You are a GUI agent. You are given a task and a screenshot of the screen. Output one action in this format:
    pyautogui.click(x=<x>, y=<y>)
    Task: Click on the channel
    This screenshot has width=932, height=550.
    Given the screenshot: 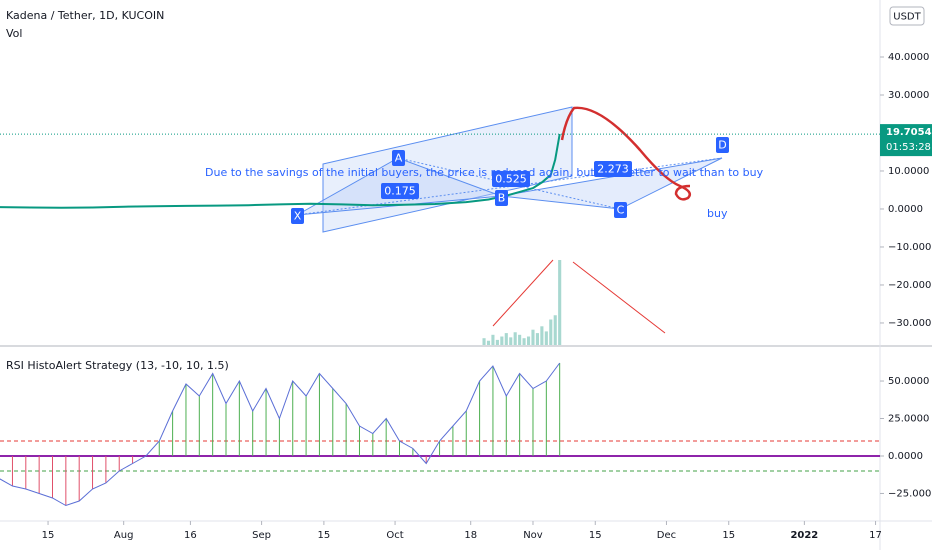 What is the action you would take?
    pyautogui.click(x=447, y=169)
    